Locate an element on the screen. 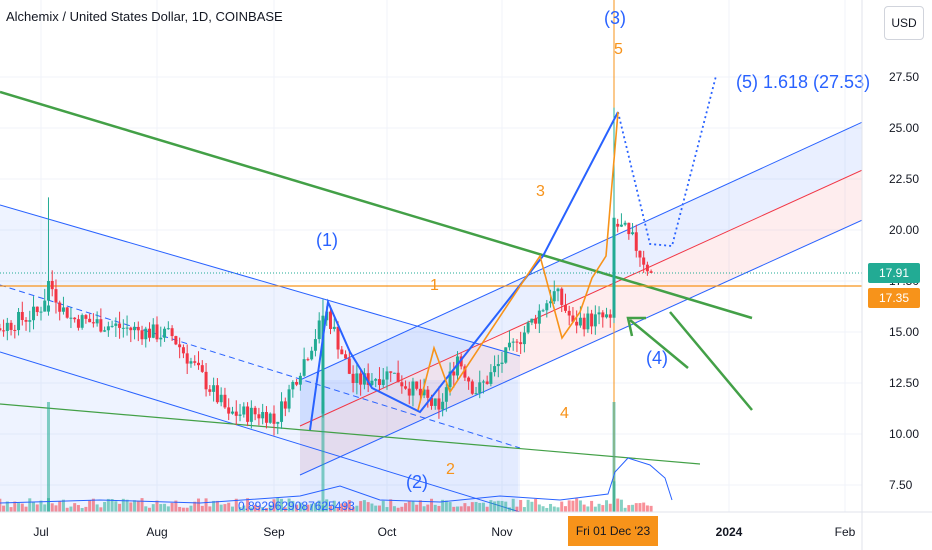 The width and height of the screenshot is (932, 550). price-tick-label: 12.50 is located at coordinates (904, 383).